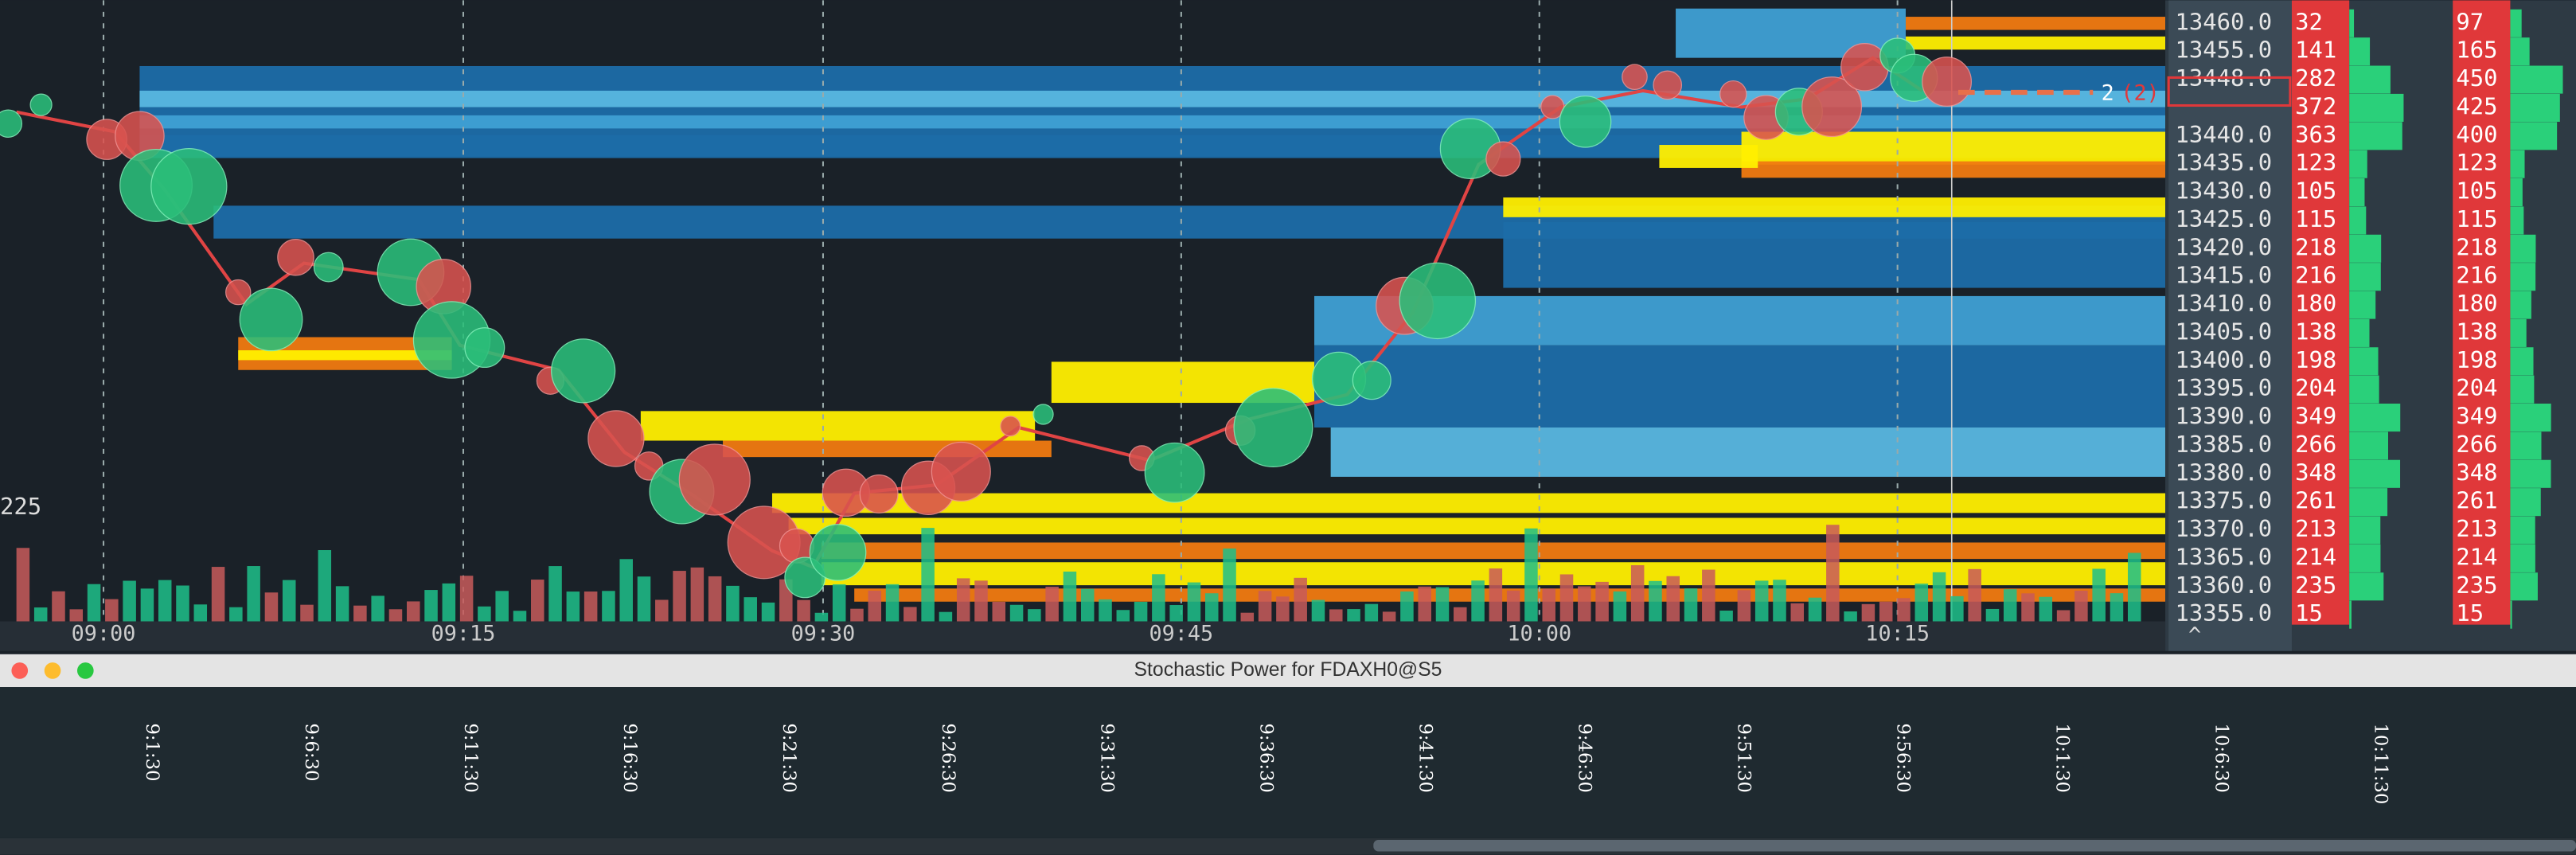 This screenshot has width=2576, height=855. Describe the element at coordinates (463, 634) in the screenshot. I see `time-label: 09:15` at that location.